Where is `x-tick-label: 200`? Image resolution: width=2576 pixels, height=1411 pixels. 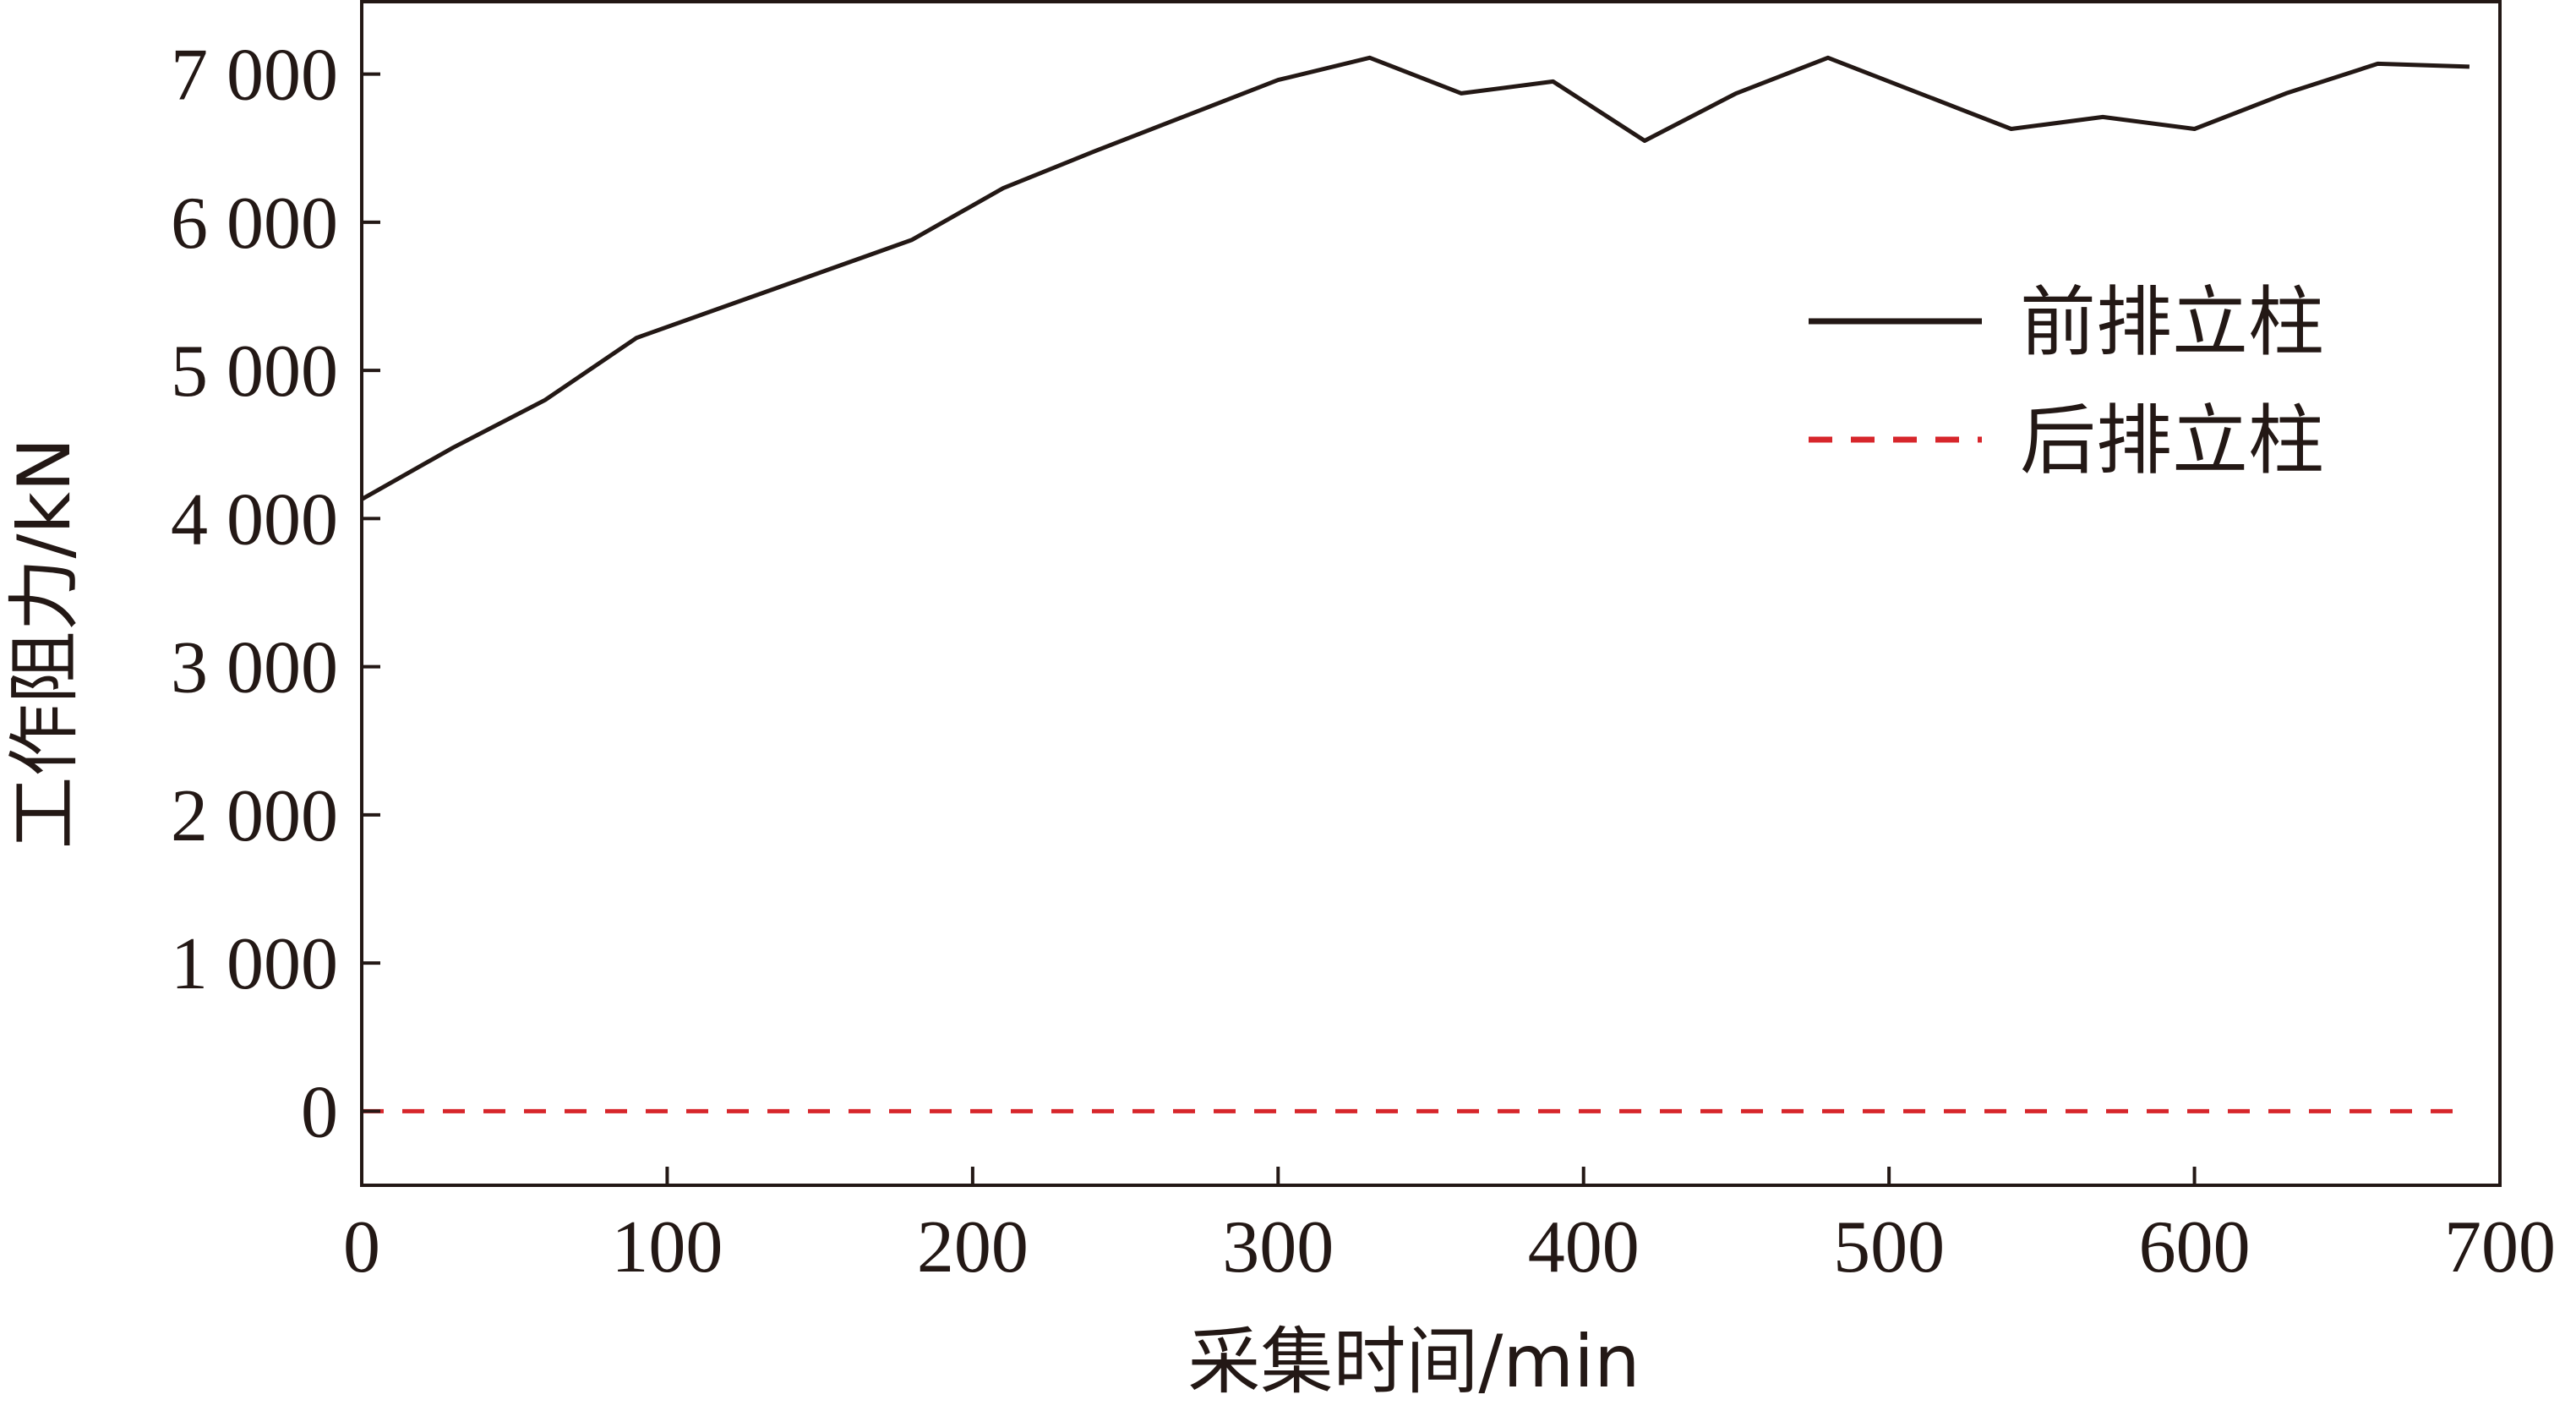 x-tick-label: 200 is located at coordinates (973, 1247).